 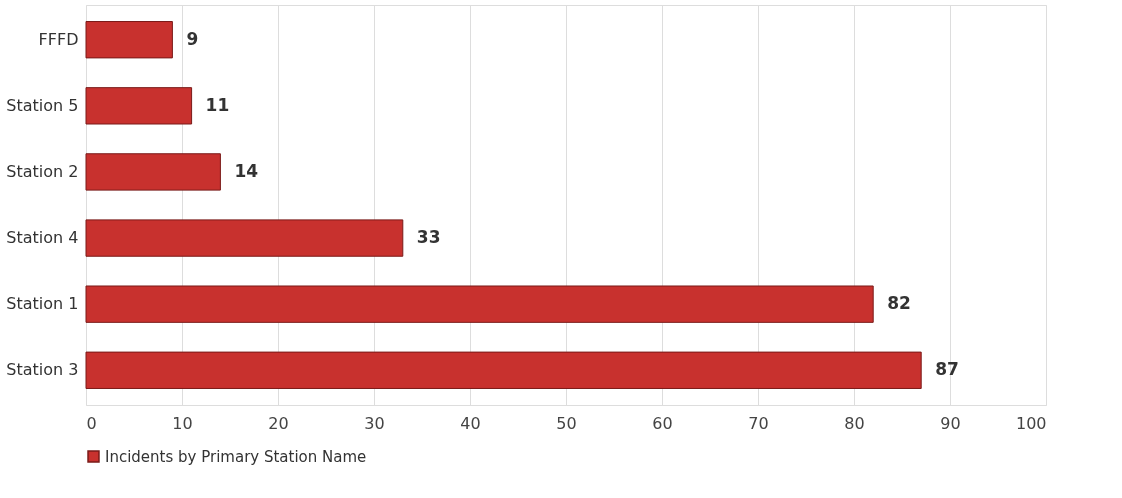 What do you see at coordinates (899, 303) in the screenshot?
I see `data-label: 82` at bounding box center [899, 303].